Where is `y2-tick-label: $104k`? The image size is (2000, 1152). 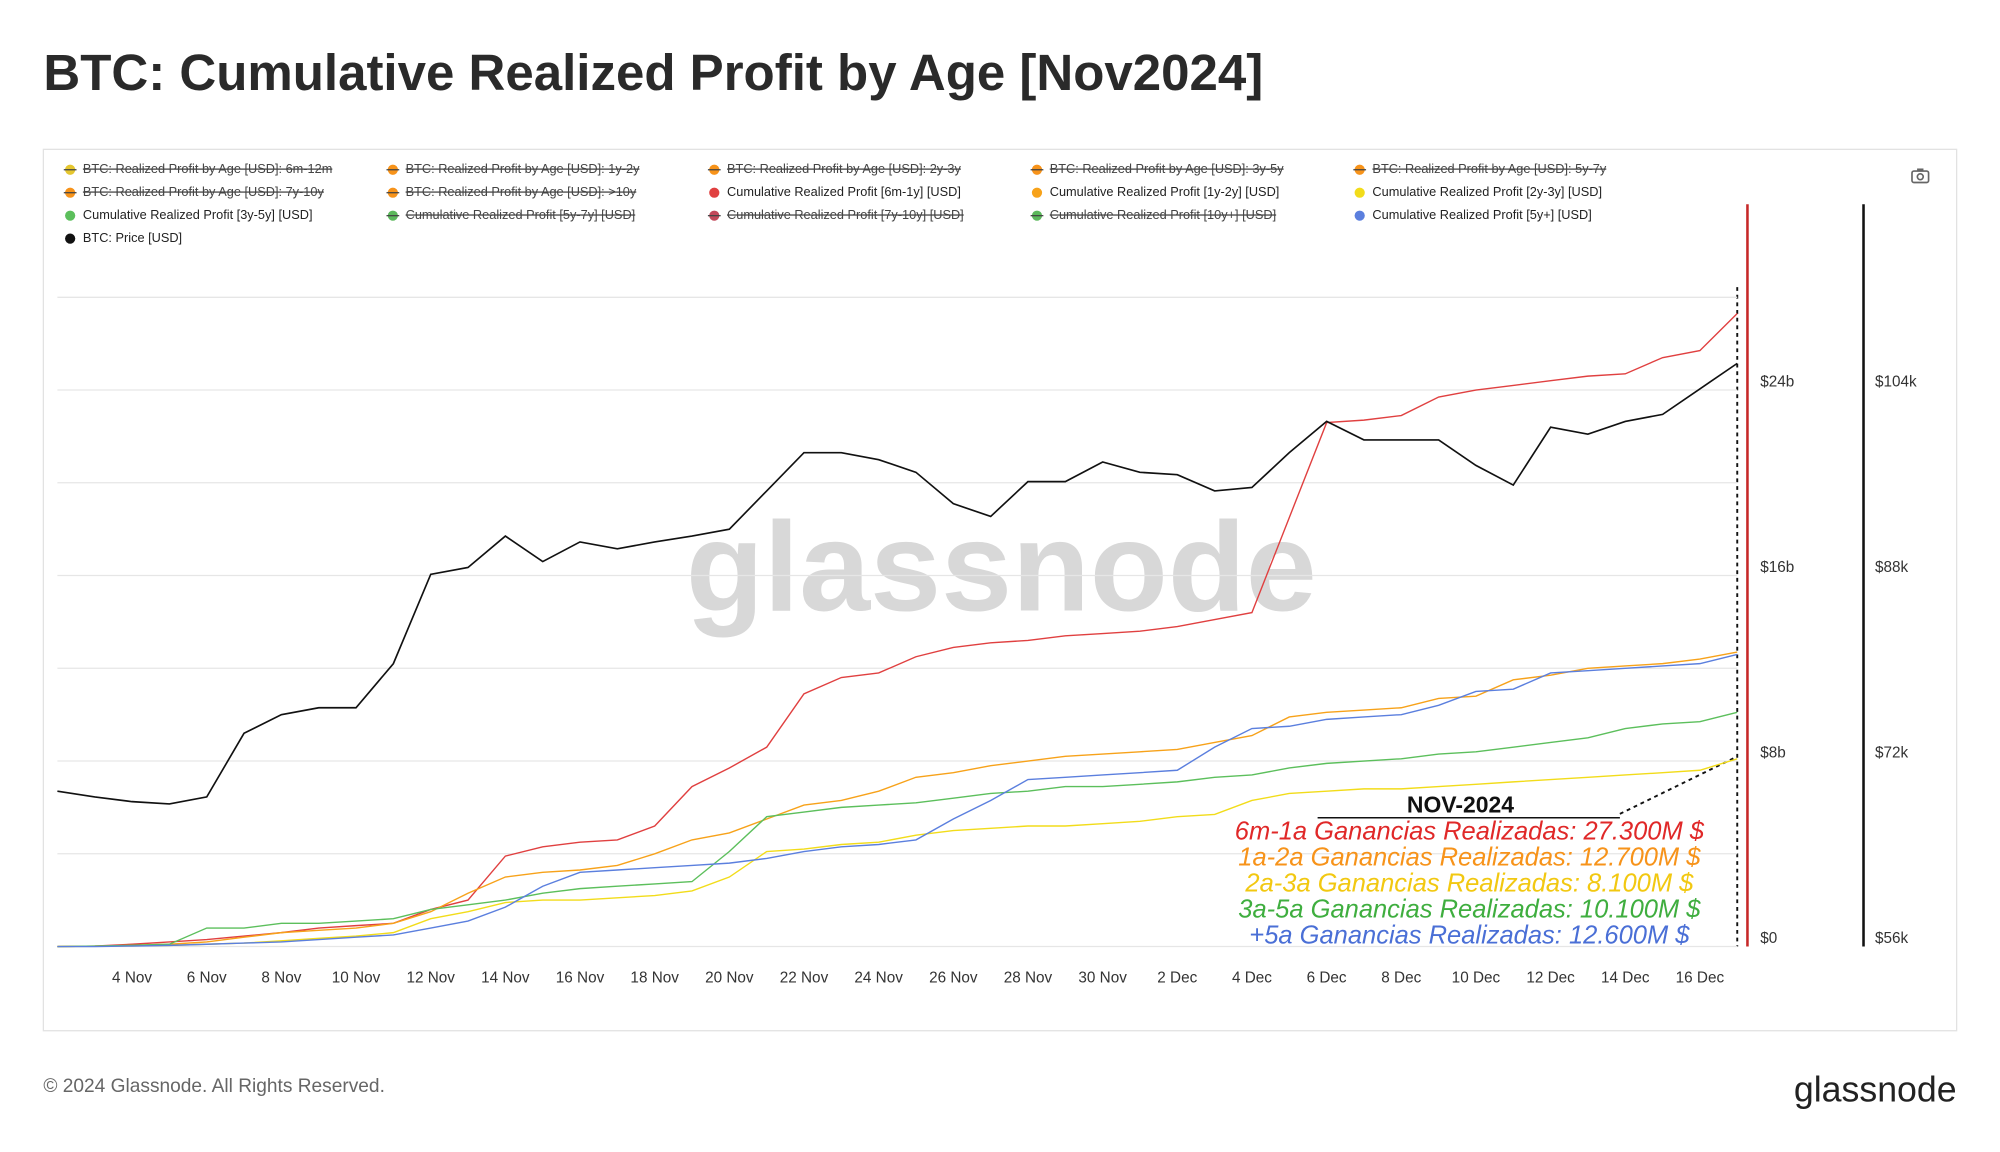 y2-tick-label: $104k is located at coordinates (1896, 381).